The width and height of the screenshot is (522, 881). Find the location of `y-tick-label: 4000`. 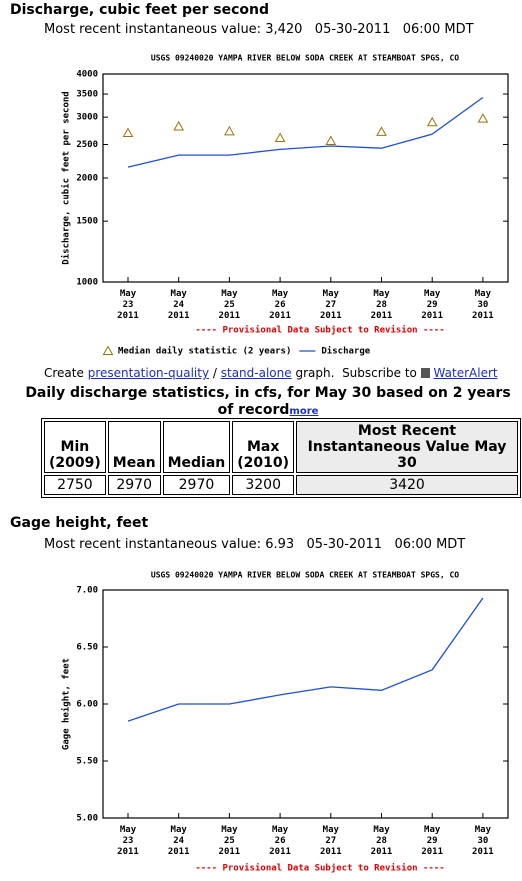

y-tick-label: 4000 is located at coordinates (87, 75).